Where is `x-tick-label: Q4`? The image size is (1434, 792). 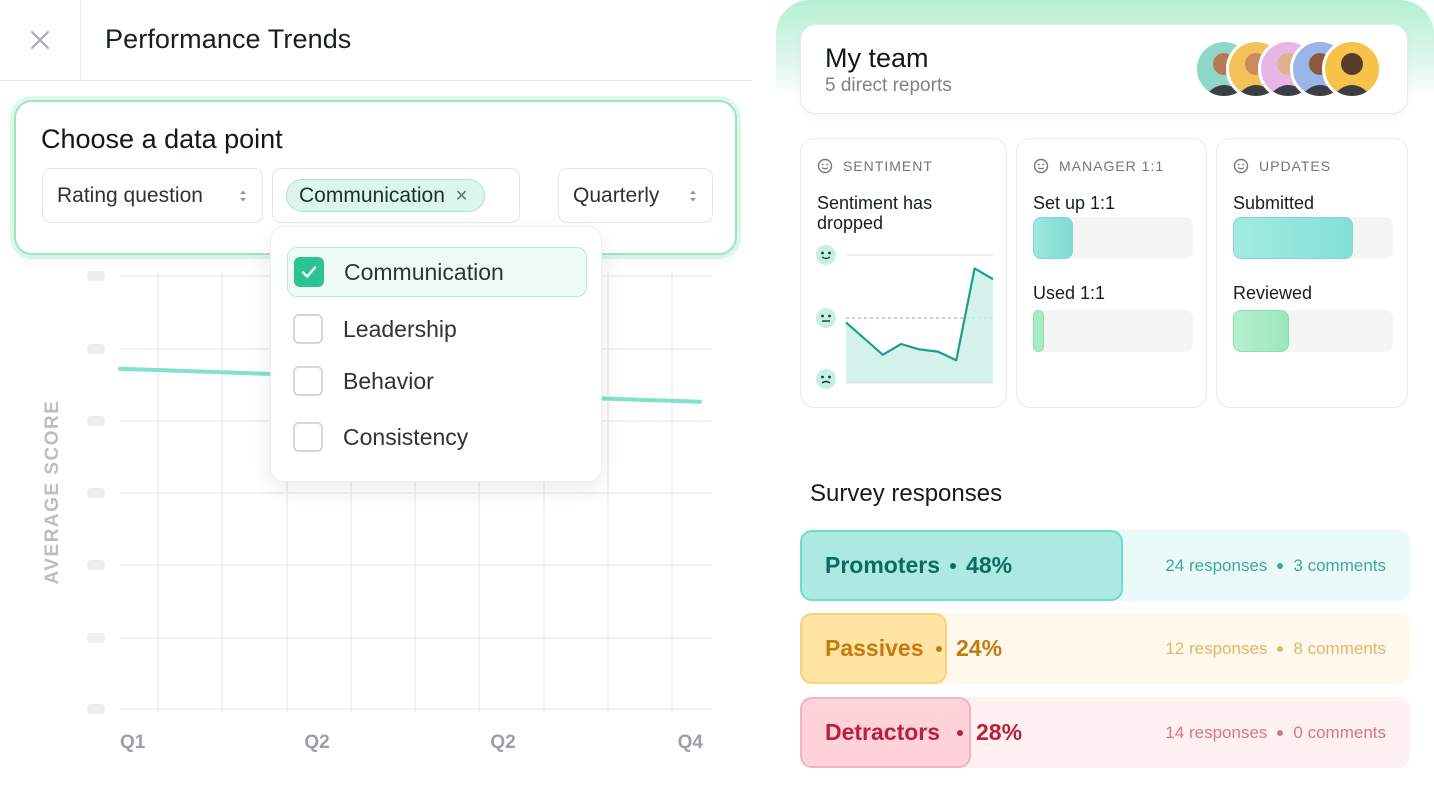 x-tick-label: Q4 is located at coordinates (691, 742).